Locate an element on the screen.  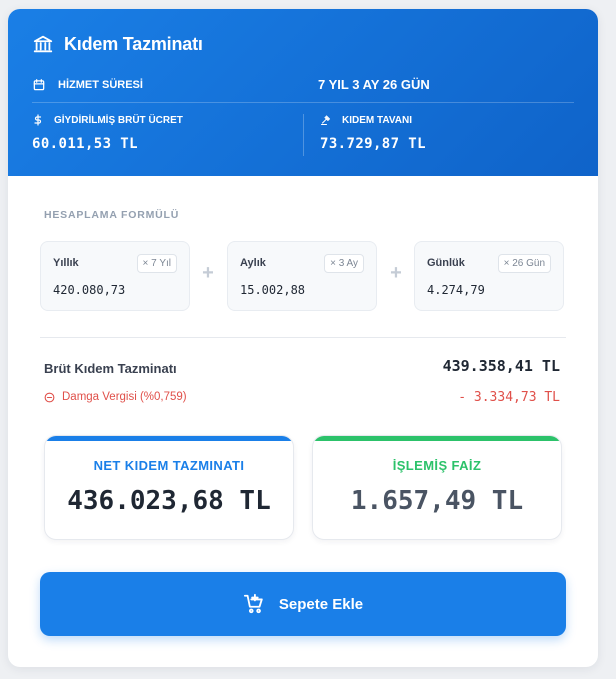
formula-section-label: HESAPLAMA FORMÜLÜ is located at coordinates (112, 215).